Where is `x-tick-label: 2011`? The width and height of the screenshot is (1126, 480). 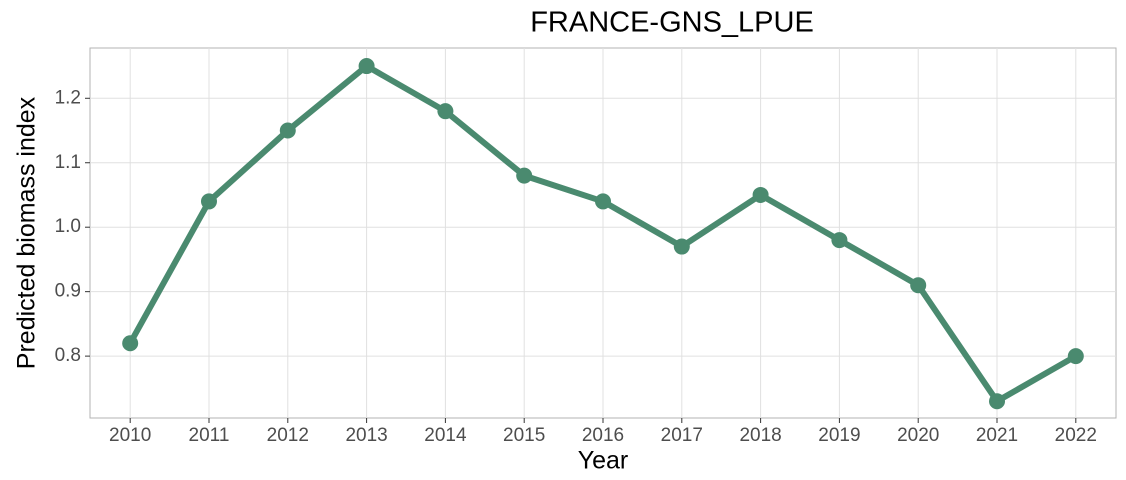 x-tick-label: 2011 is located at coordinates (209, 435).